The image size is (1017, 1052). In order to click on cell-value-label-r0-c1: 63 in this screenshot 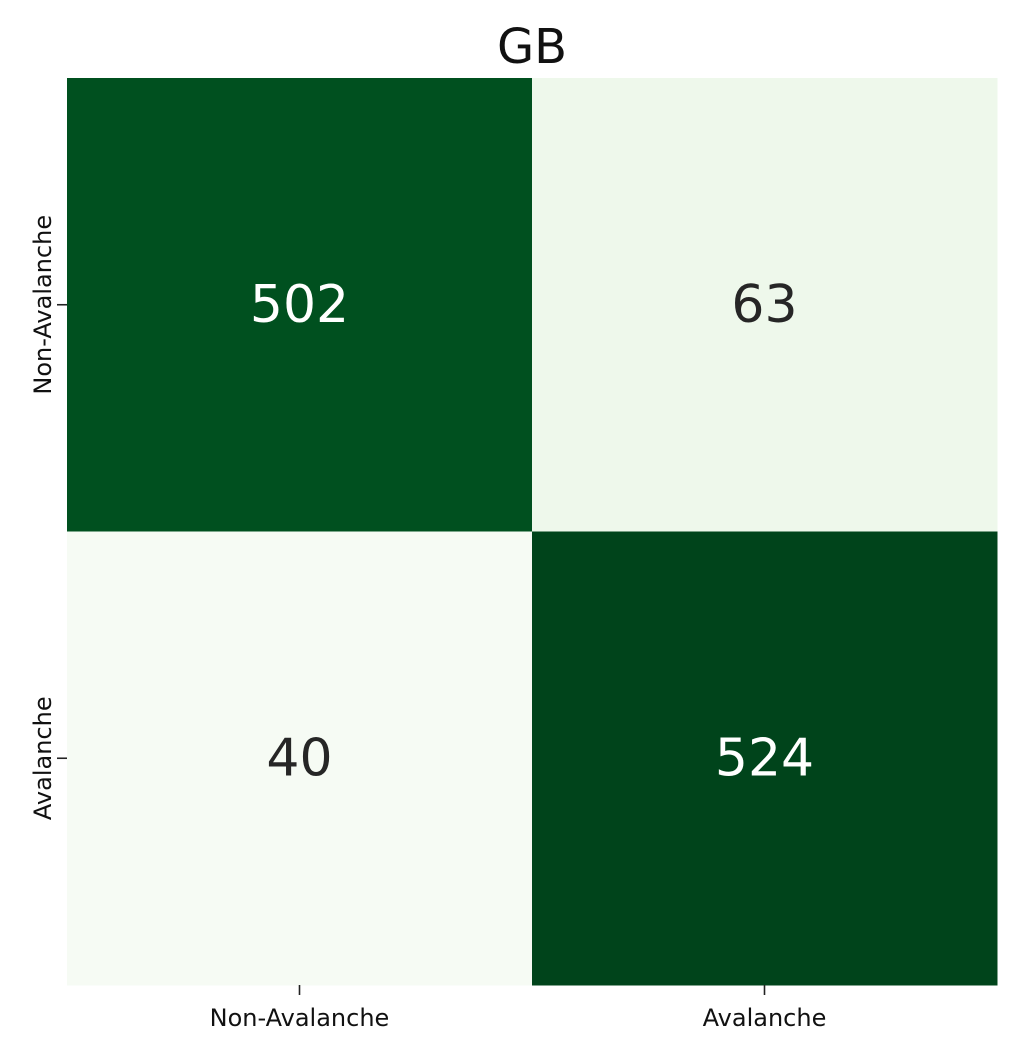, I will do `click(764, 305)`.